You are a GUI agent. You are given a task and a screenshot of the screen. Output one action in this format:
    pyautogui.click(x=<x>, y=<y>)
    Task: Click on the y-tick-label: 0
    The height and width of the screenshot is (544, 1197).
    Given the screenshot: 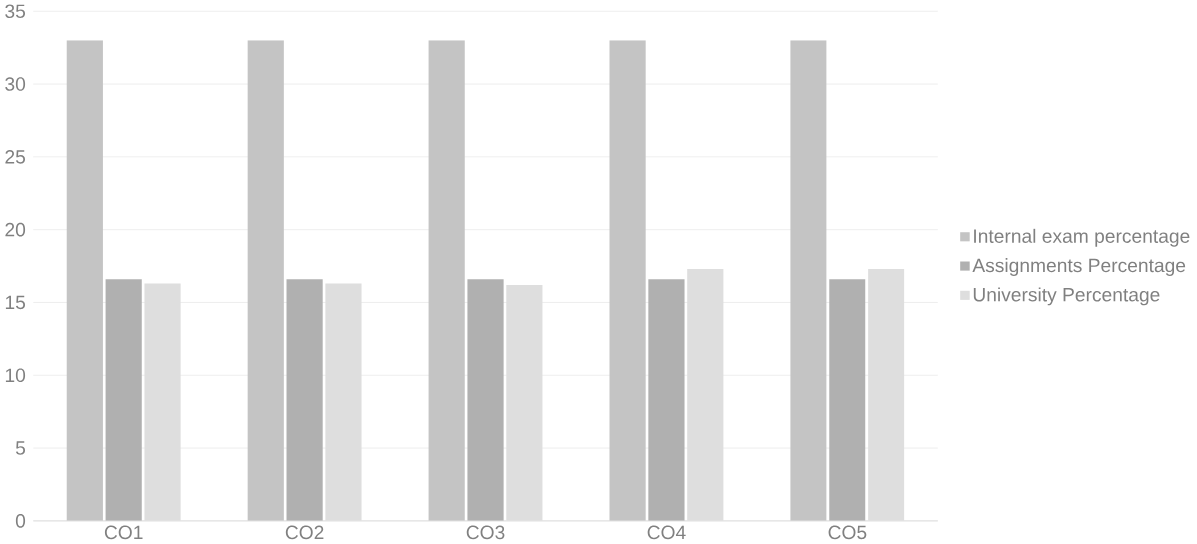 What is the action you would take?
    pyautogui.click(x=20, y=521)
    